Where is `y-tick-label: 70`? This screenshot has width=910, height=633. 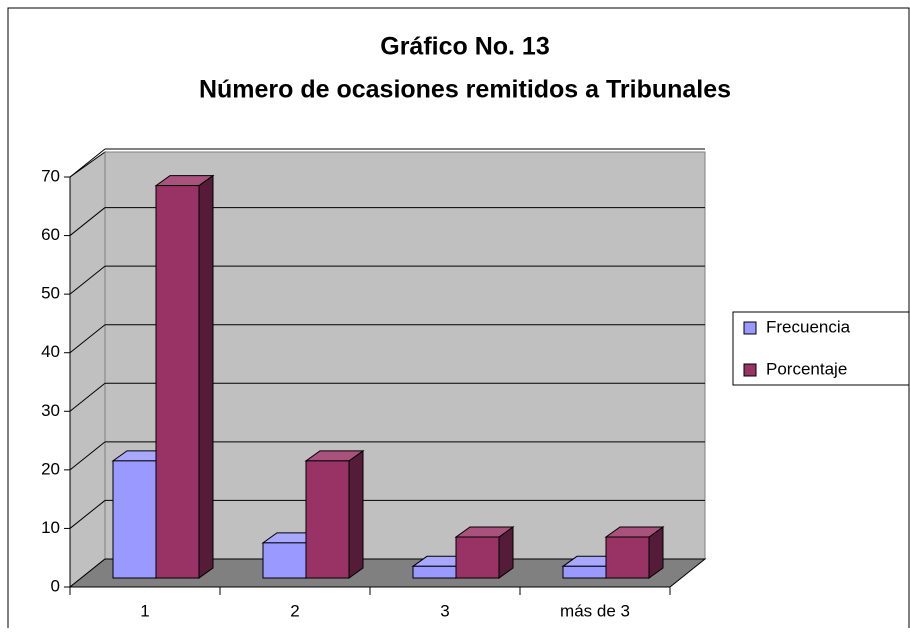 y-tick-label: 70 is located at coordinates (50, 175).